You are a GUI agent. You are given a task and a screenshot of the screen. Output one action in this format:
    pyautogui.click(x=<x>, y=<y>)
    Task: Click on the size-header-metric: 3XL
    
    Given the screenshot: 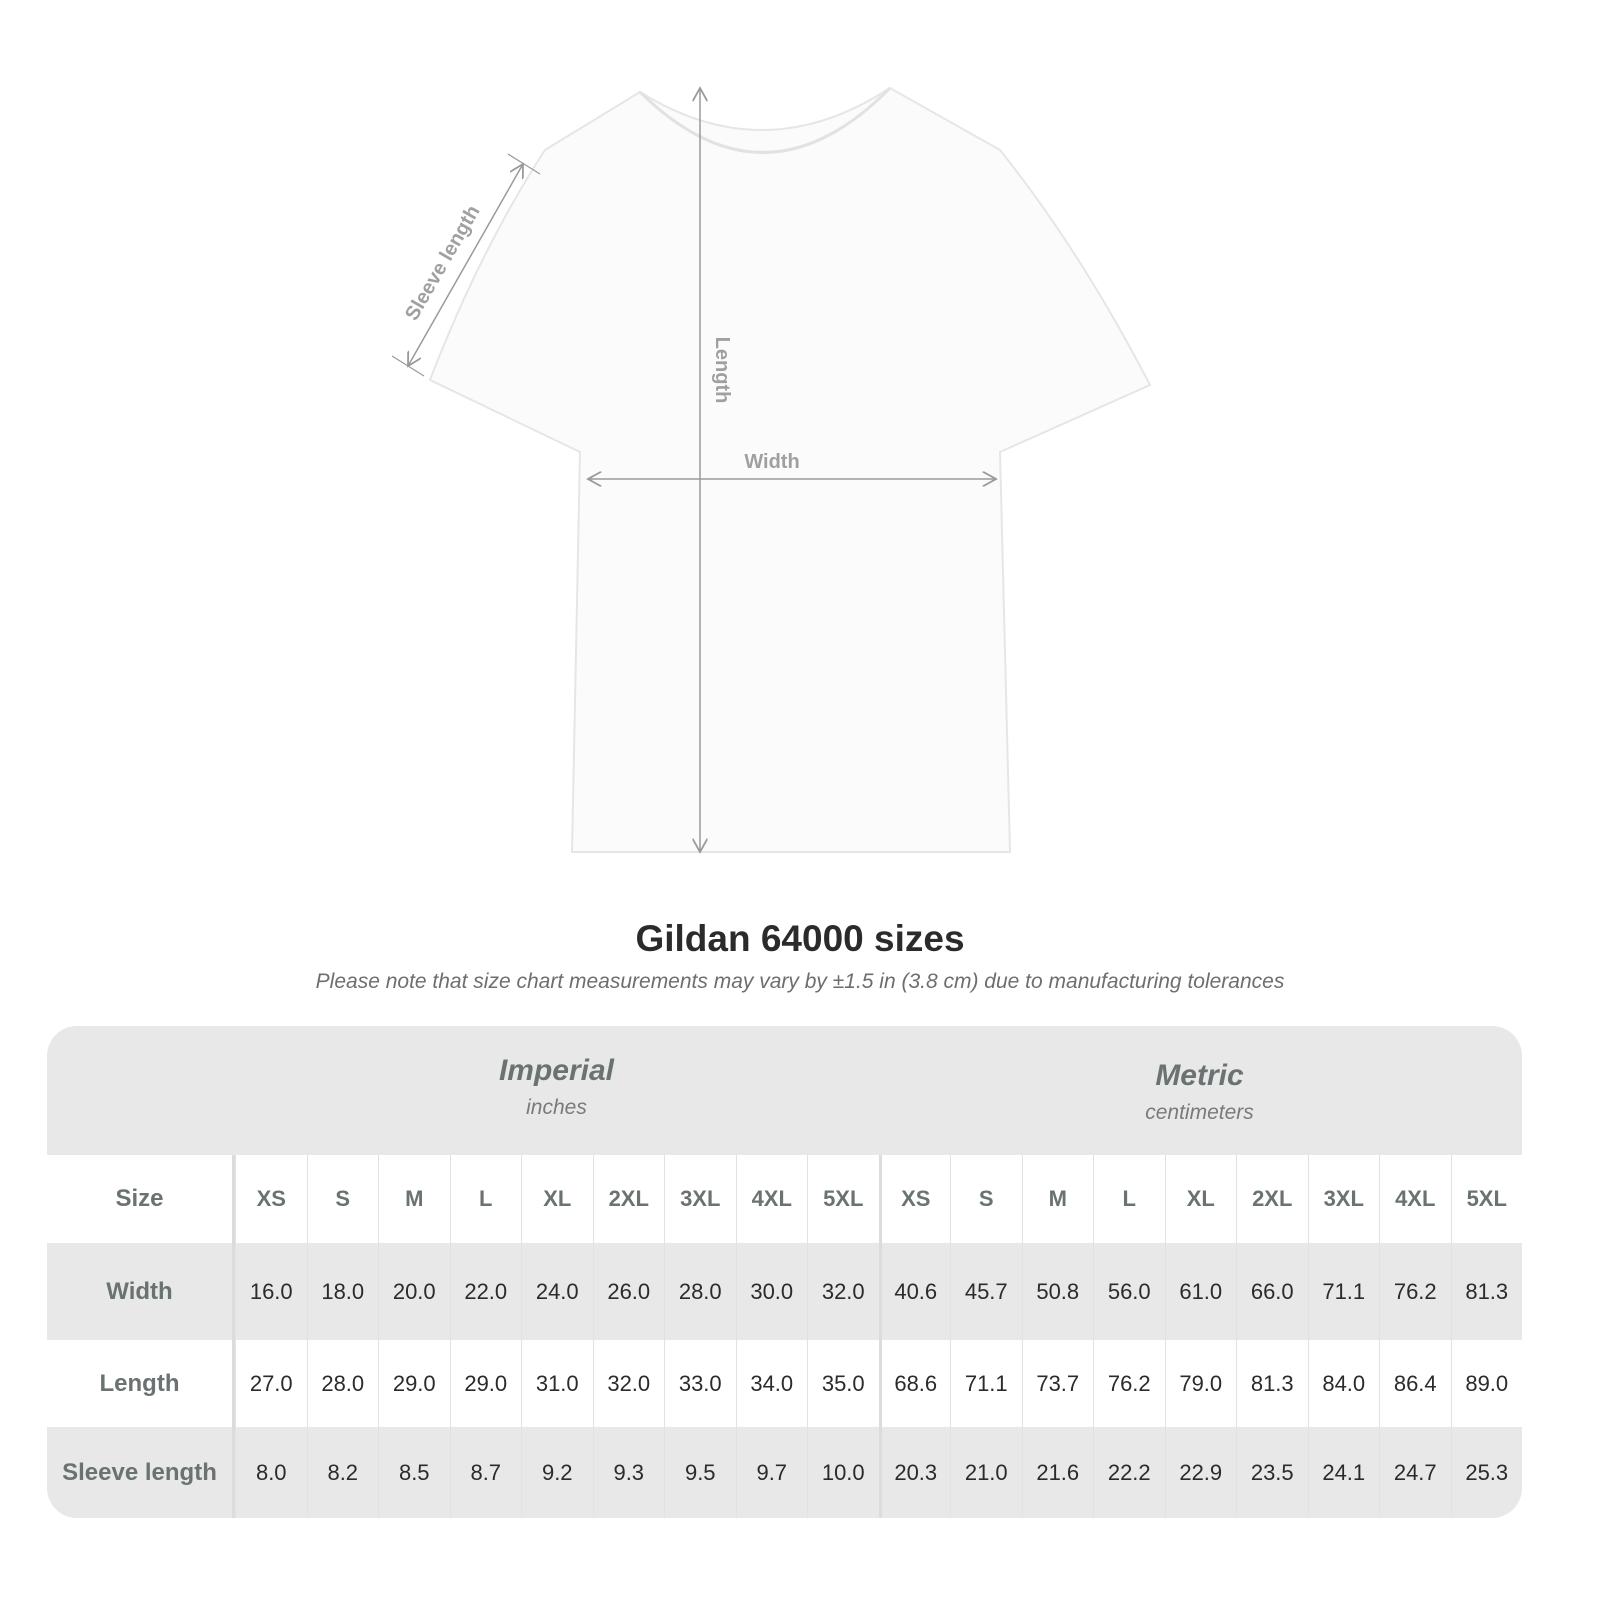 What is the action you would take?
    pyautogui.click(x=1343, y=1199)
    